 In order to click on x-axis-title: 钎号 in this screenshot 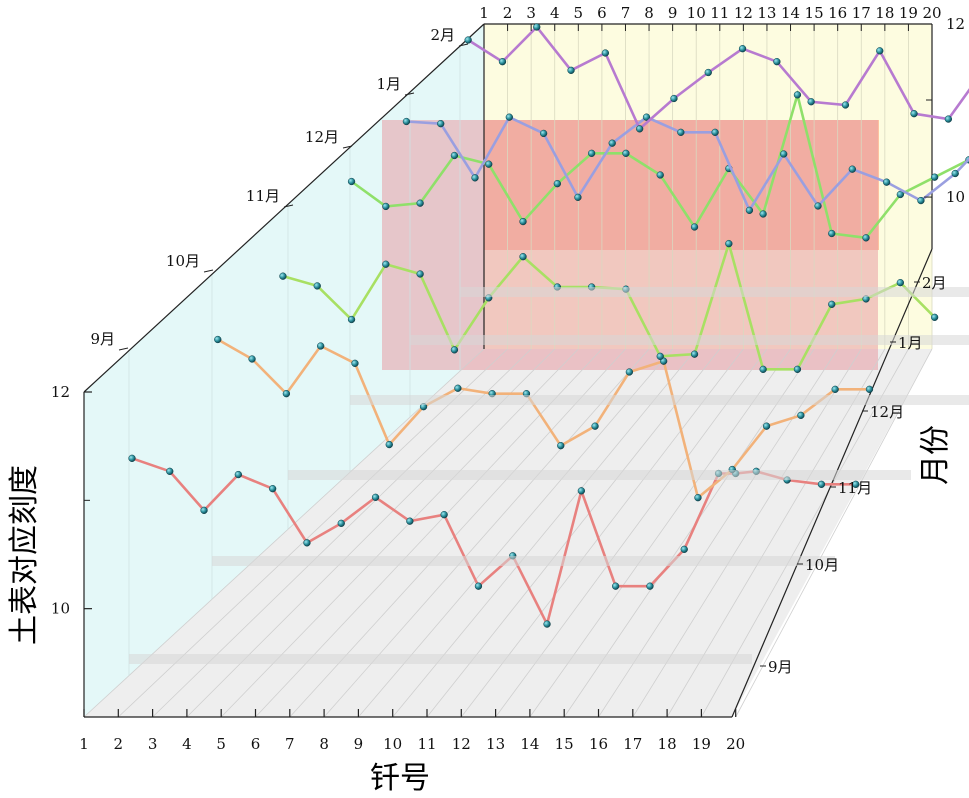, I will do `click(400, 778)`.